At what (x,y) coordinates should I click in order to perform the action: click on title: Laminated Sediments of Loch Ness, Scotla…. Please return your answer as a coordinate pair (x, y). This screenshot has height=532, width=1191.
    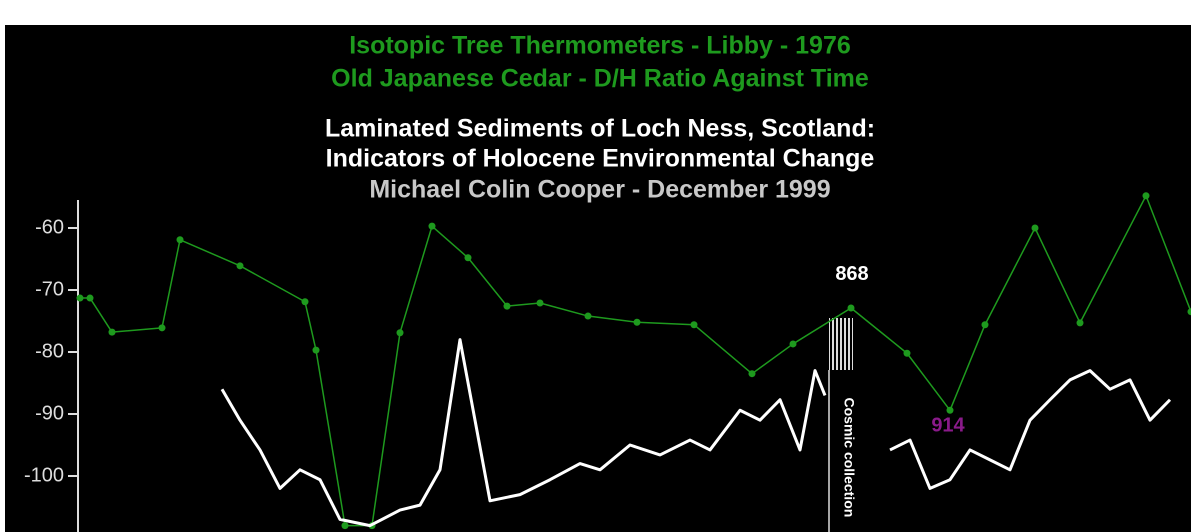
    Looking at the image, I should click on (600, 129).